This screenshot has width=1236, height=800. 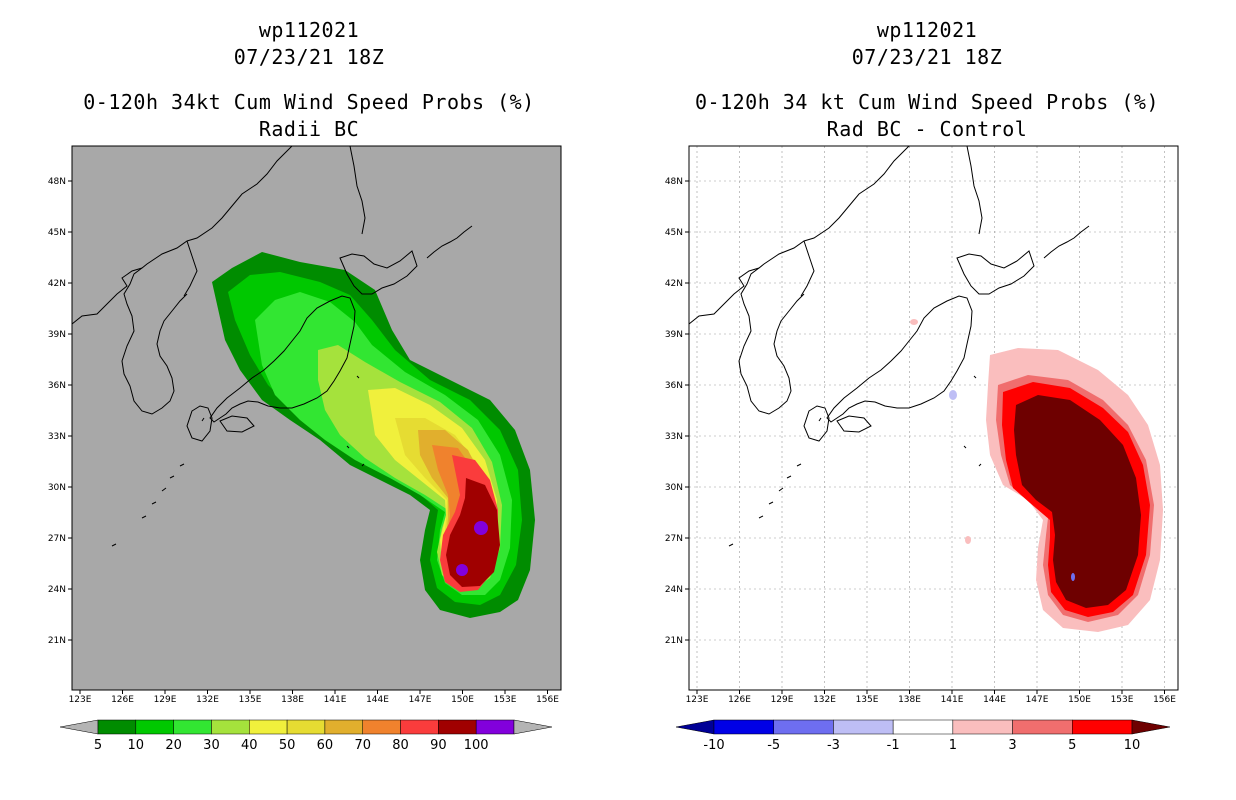 I want to click on lon-tick-label: 138E, so click(x=292, y=700).